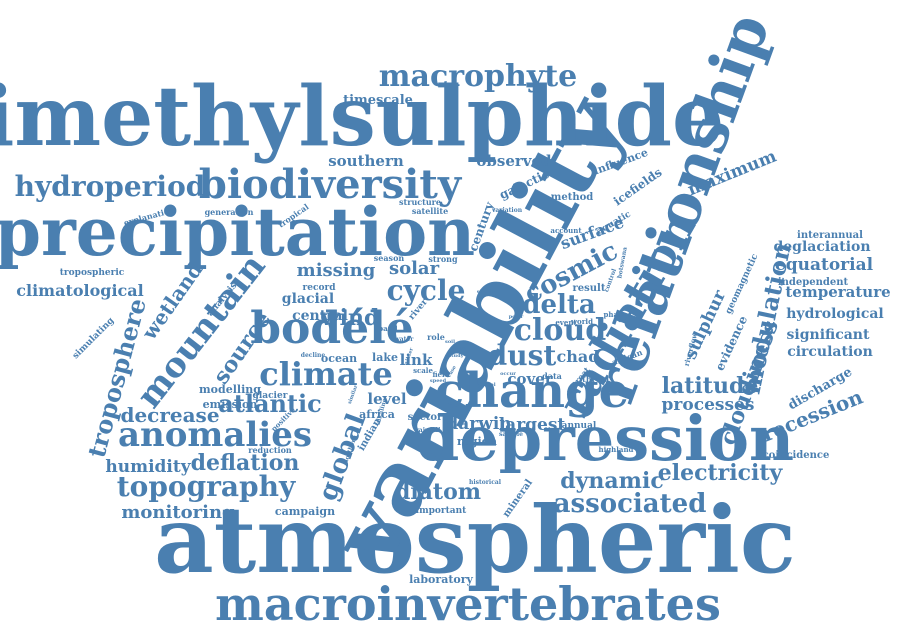  I want to click on cloud-word-sector: sector, so click(425, 417).